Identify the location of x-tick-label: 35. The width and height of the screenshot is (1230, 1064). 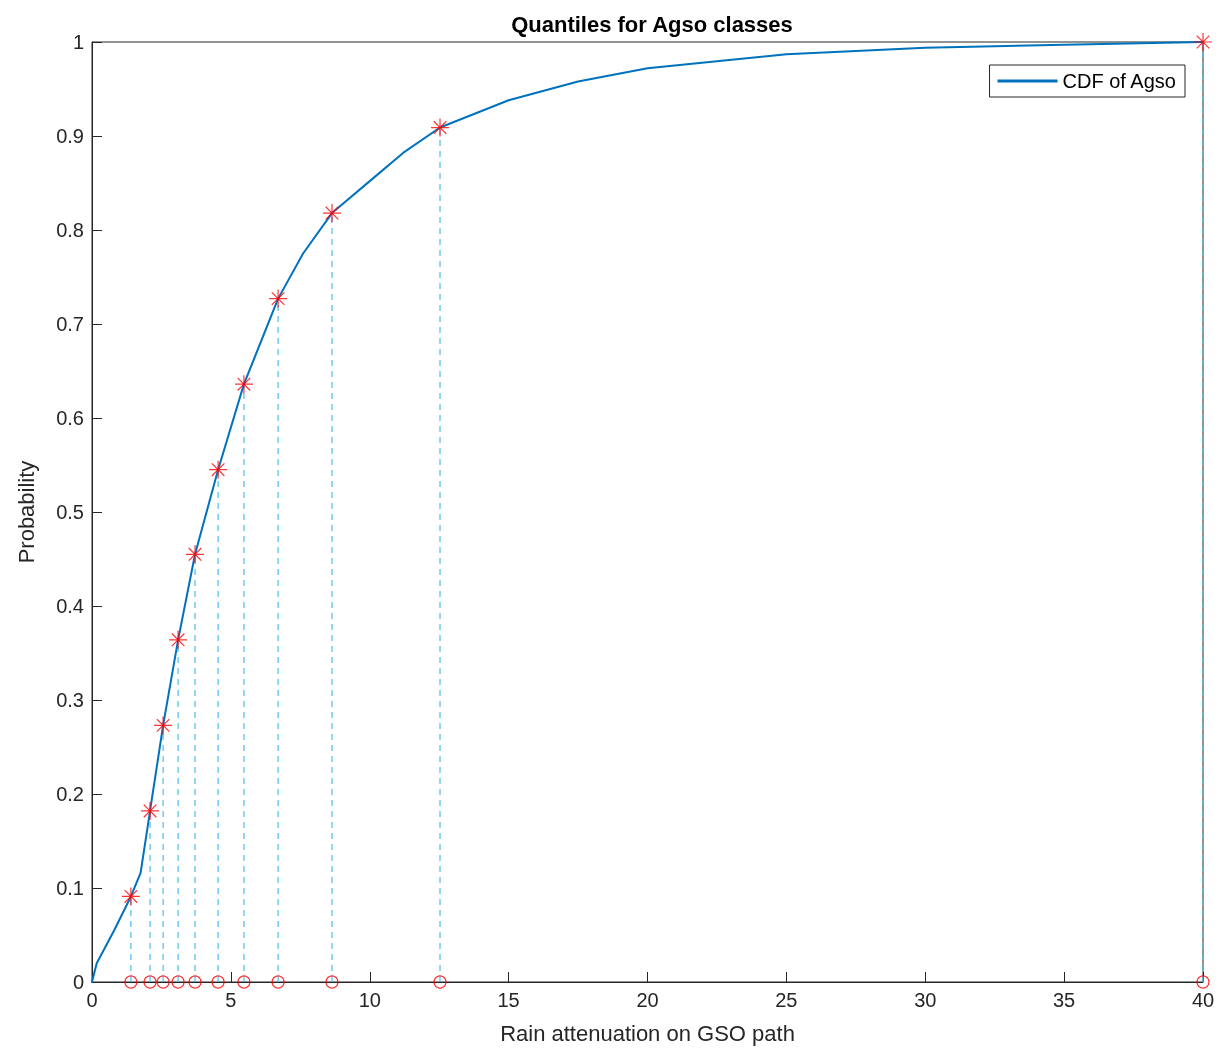
(1064, 1000).